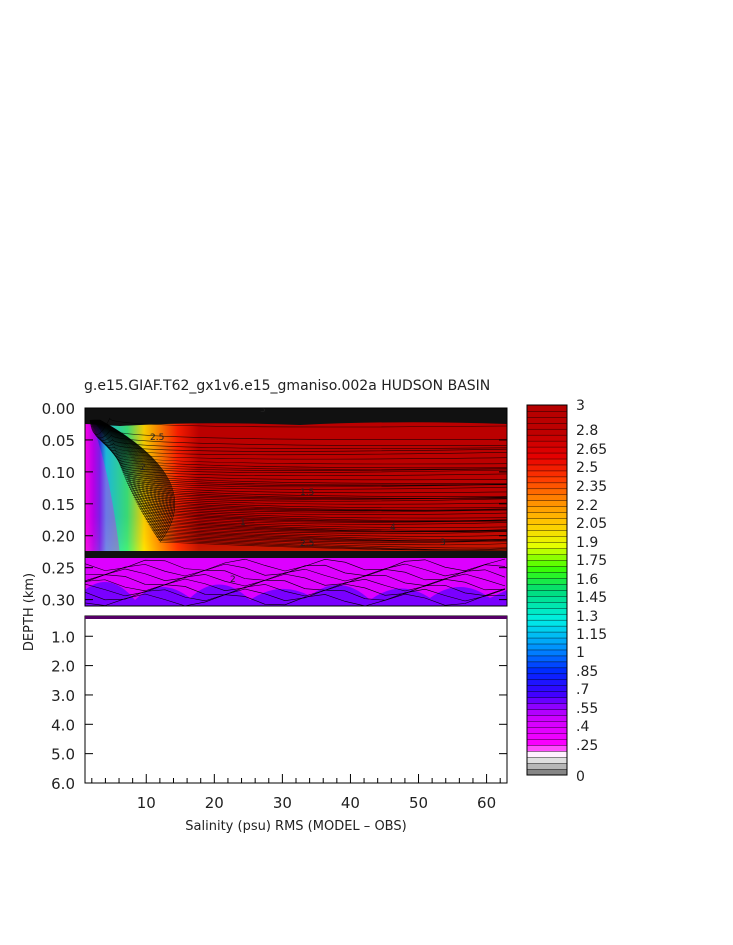  Describe the element at coordinates (58, 505) in the screenshot. I see `y-tick-label: 0.15` at that location.